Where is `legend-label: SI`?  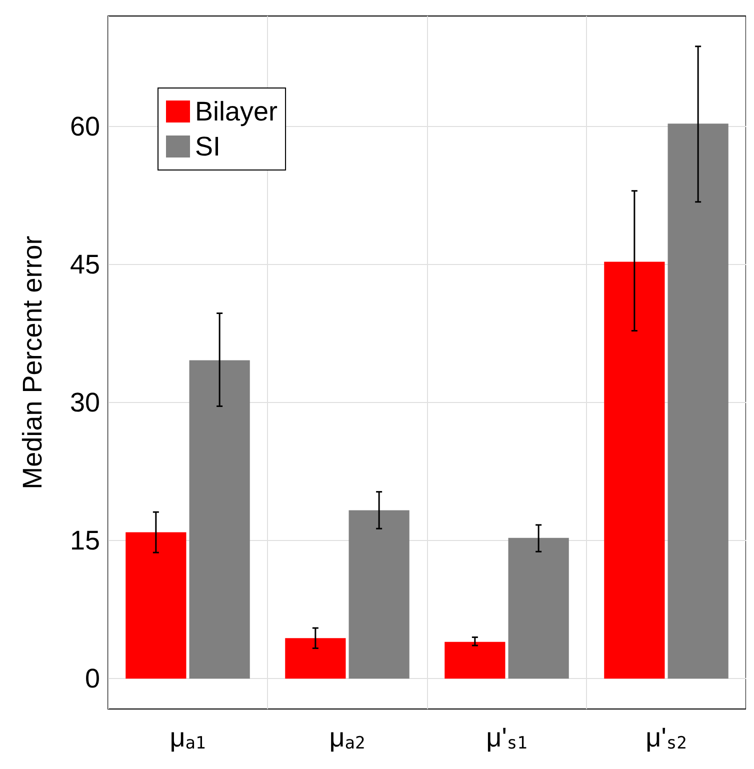
legend-label: SI is located at coordinates (208, 147).